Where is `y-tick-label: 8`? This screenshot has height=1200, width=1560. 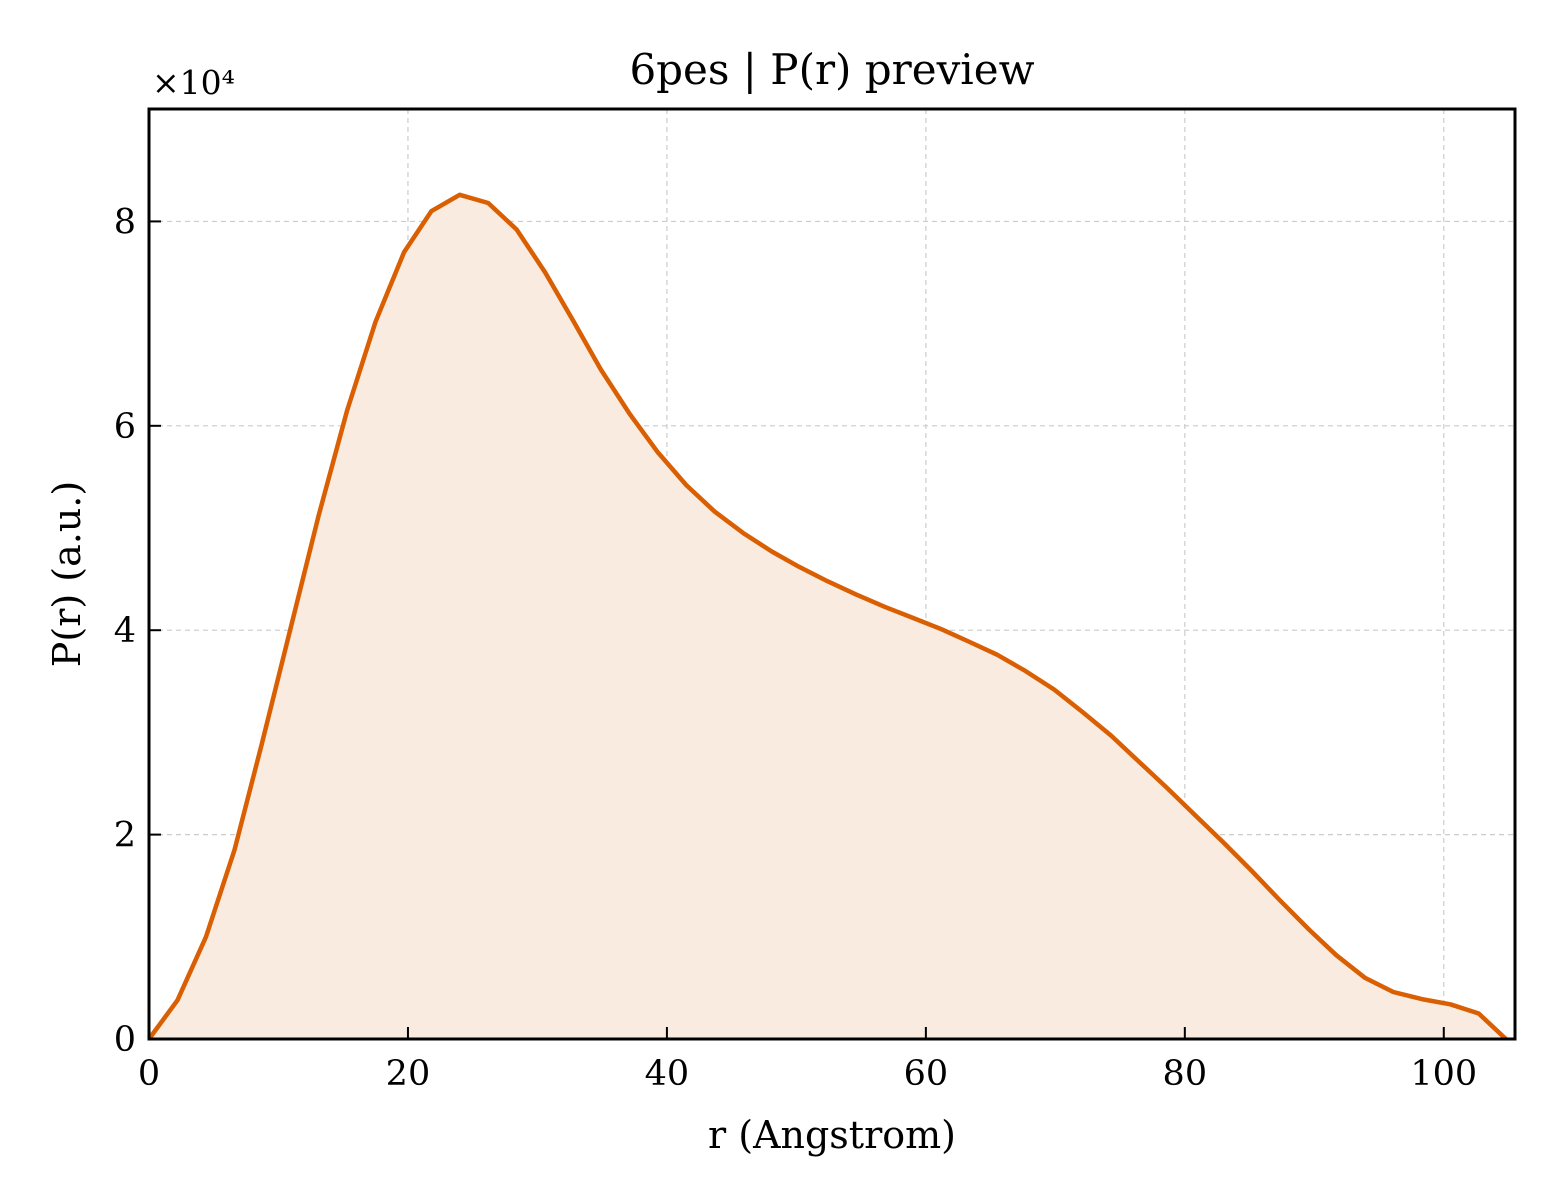
y-tick-label: 8 is located at coordinates (125, 222).